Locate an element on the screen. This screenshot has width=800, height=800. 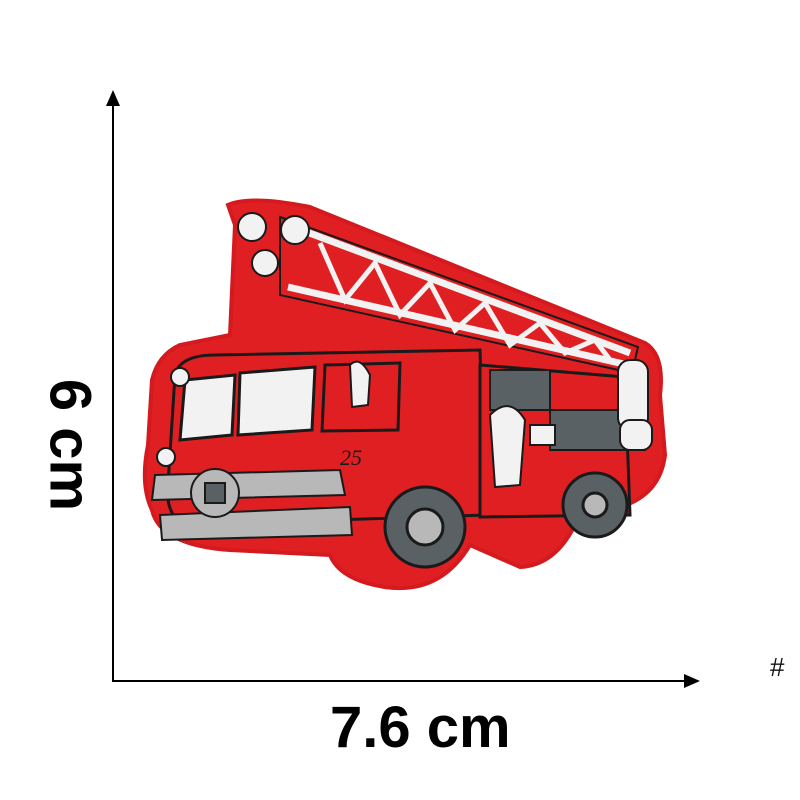
ladder is located at coordinates (459, 295).